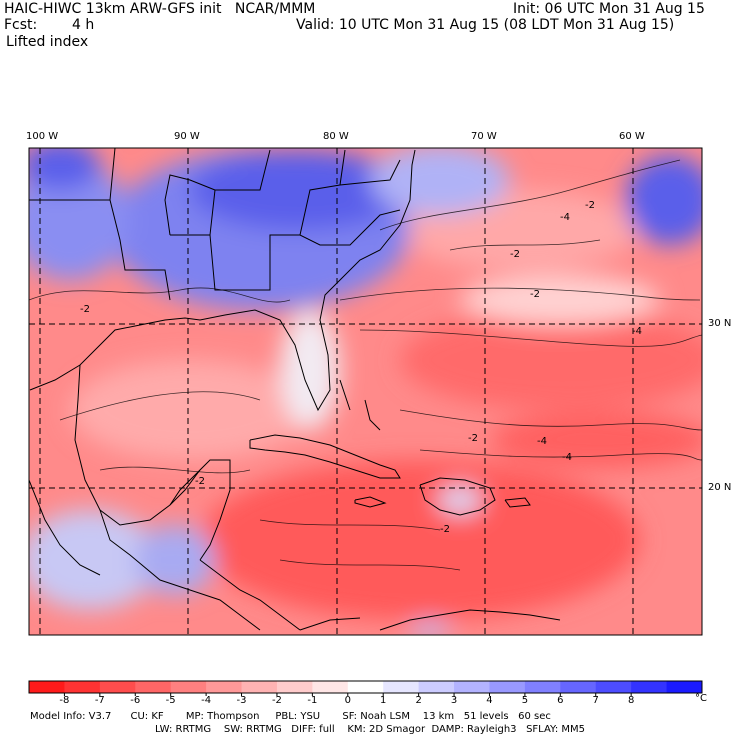 This screenshot has height=740, width=740. I want to click on forecast-label: Fcst:, so click(21, 25).